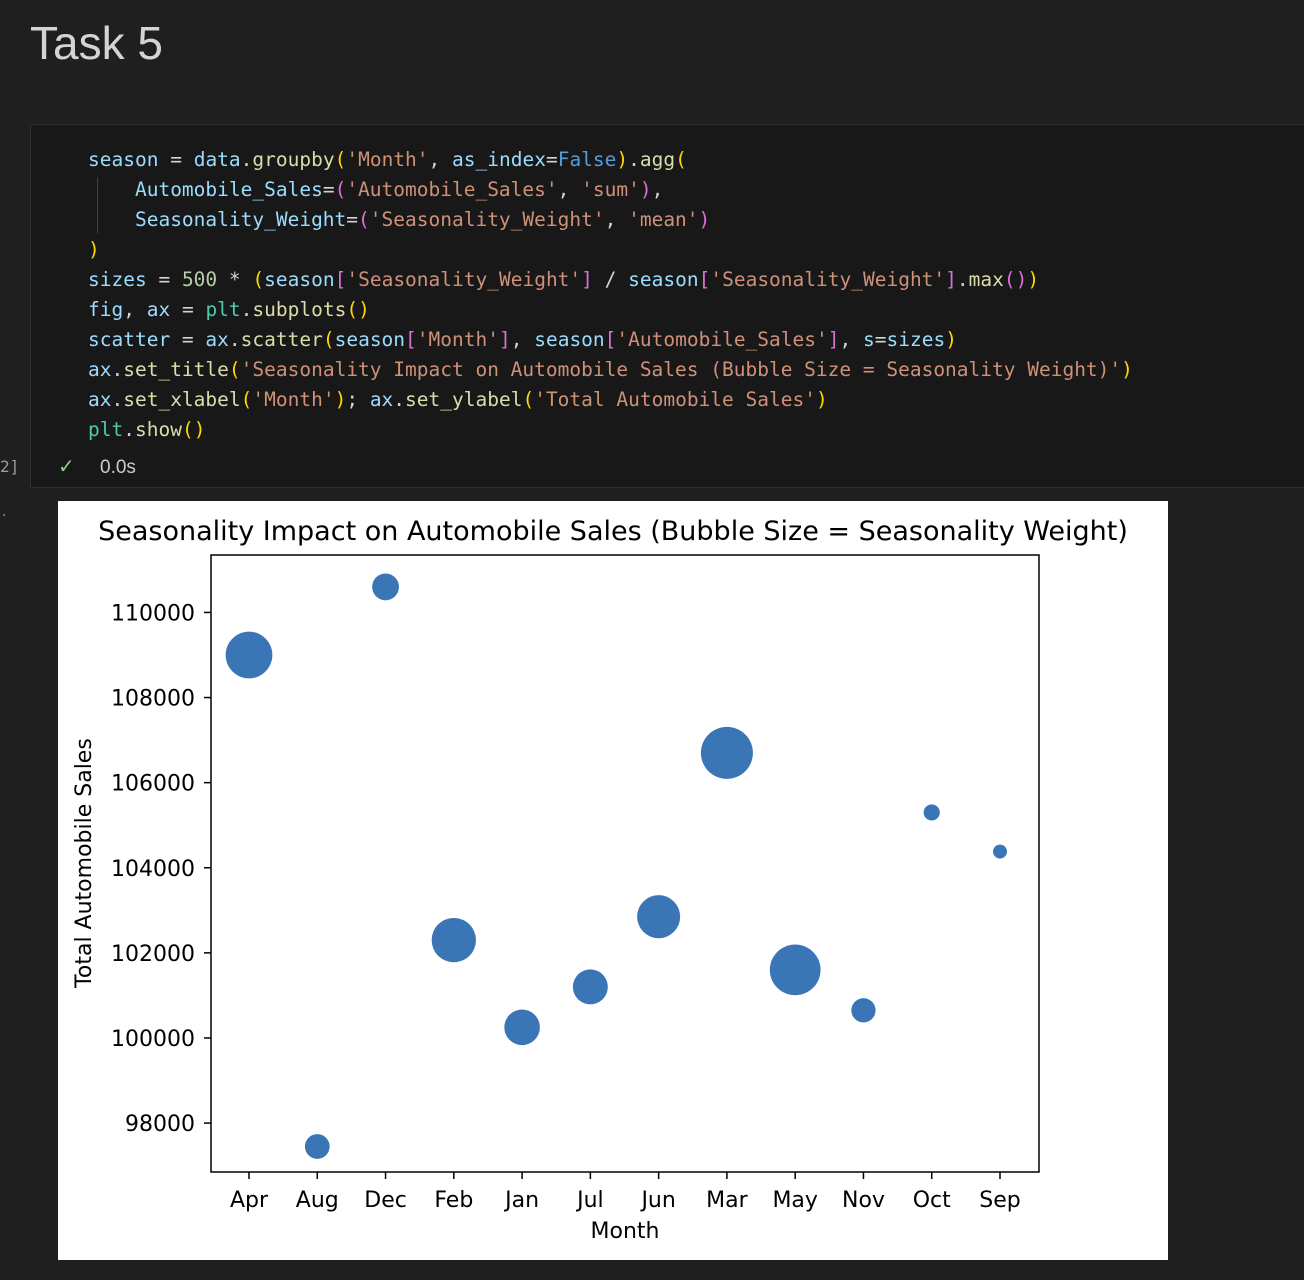 The image size is (1304, 1280). What do you see at coordinates (863, 1200) in the screenshot?
I see `x-tick-label: Nov` at bounding box center [863, 1200].